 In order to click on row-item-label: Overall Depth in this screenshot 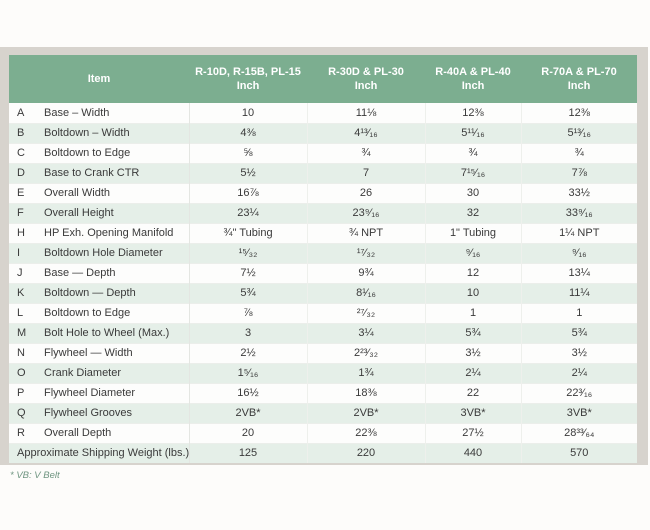, I will do `click(111, 433)`.